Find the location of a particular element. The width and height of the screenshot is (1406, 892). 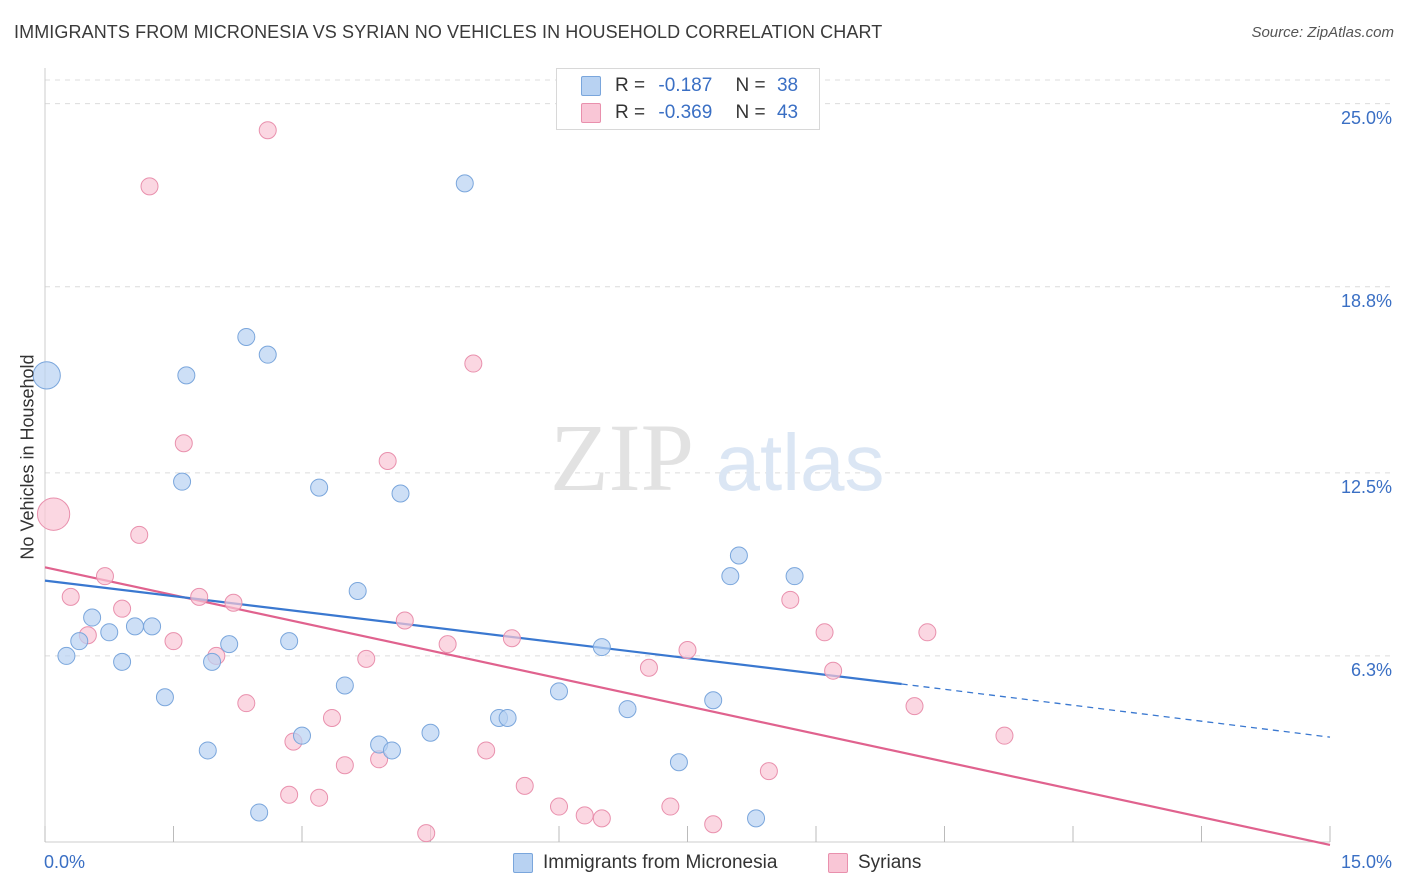

y-tick-label: 25.0% is located at coordinates (1366, 117).